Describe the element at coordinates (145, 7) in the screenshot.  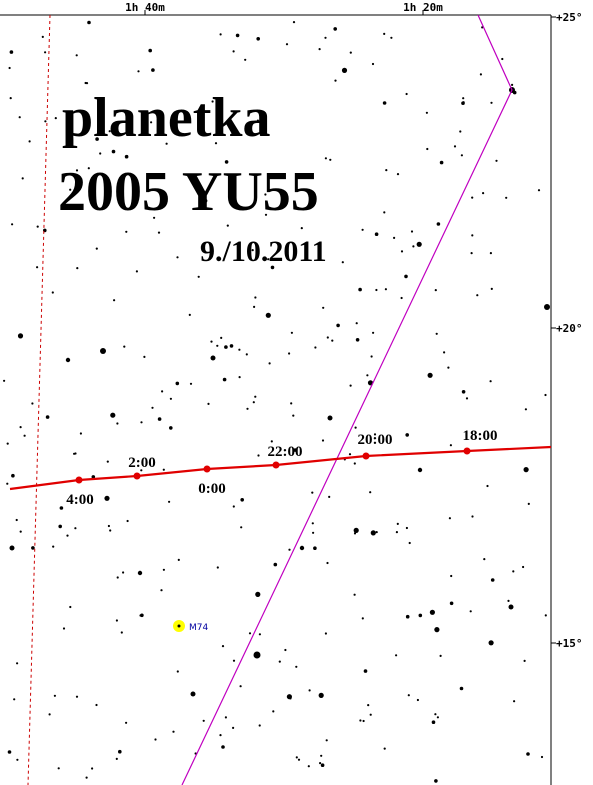
I see `ra-label: 1h 40m` at that location.